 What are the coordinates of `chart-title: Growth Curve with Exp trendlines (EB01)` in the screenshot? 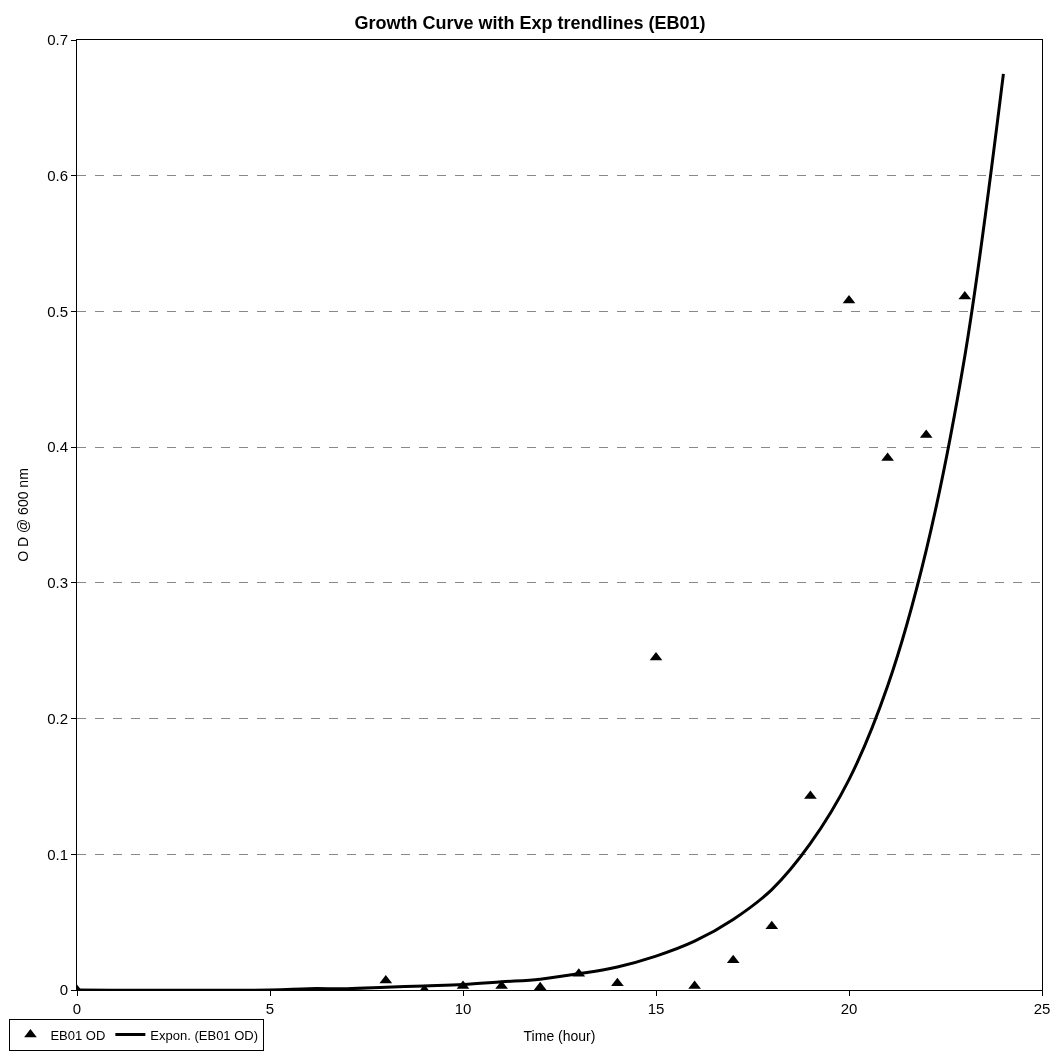 It's located at (530, 22).